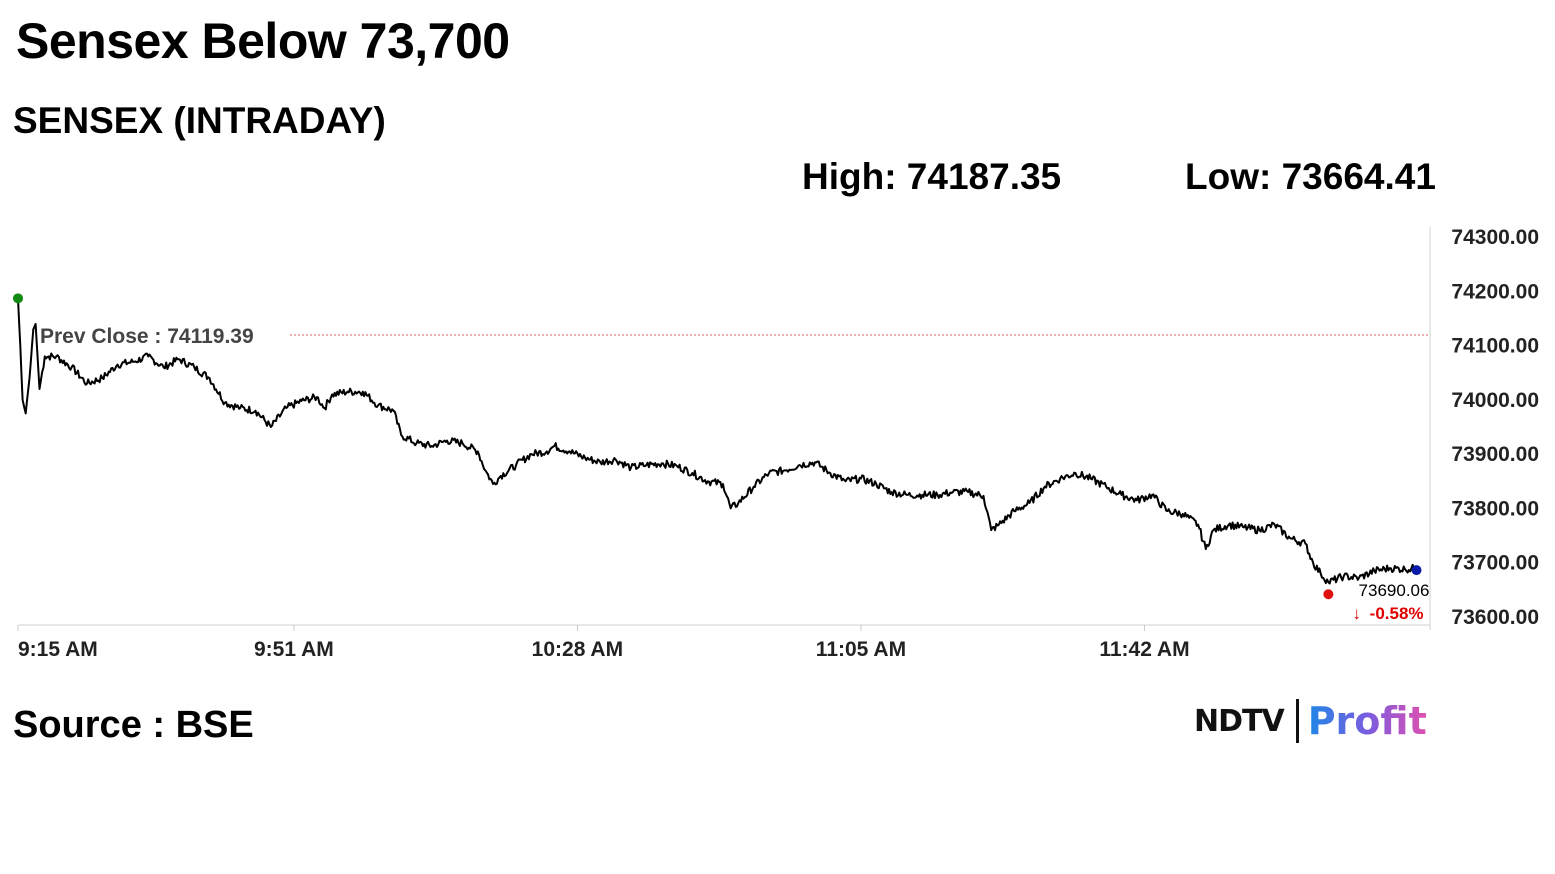 The width and height of the screenshot is (1555, 874). I want to click on y-tick-label: 73900.00, so click(1495, 454).